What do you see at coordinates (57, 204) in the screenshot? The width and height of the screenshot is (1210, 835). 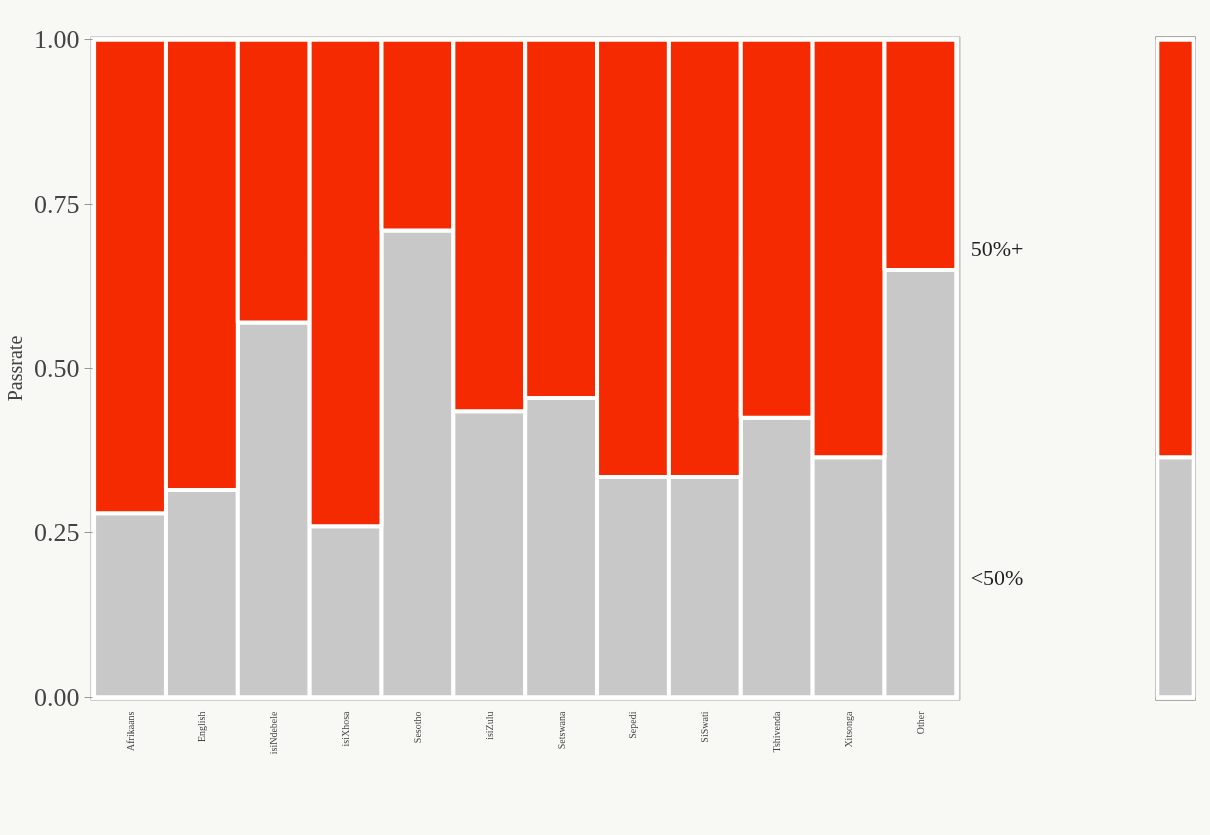 I see `y-tick-label: 0.75` at bounding box center [57, 204].